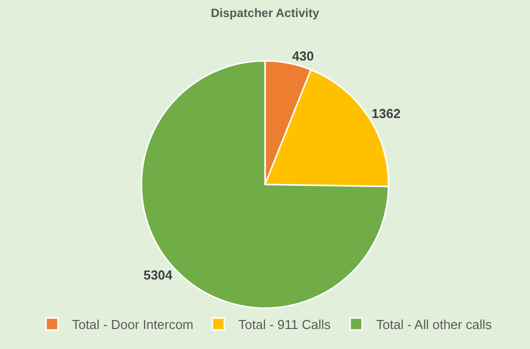 The image size is (530, 349). What do you see at coordinates (158, 274) in the screenshot?
I see `data-label: 5304` at bounding box center [158, 274].